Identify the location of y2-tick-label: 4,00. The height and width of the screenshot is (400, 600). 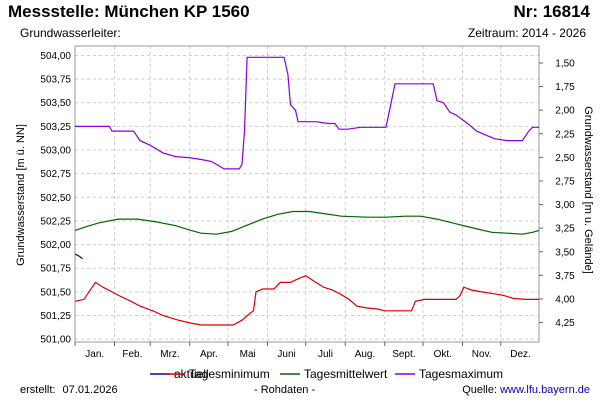
(565, 299).